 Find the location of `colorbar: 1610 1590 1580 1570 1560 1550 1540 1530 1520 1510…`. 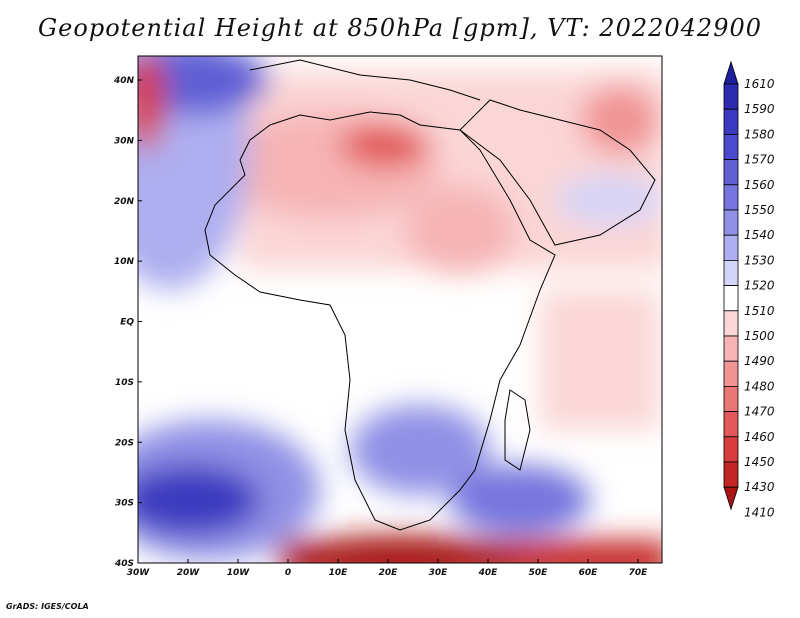

colorbar: 1610 1590 1580 1570 1560 1550 1540 1530 1520 1510… is located at coordinates (749, 289).